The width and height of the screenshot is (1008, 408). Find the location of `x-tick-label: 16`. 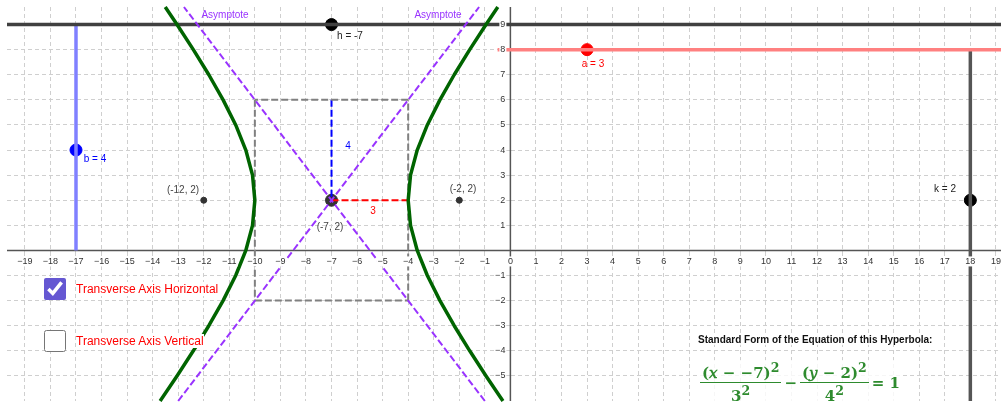

x-tick-label: 16 is located at coordinates (919, 260).